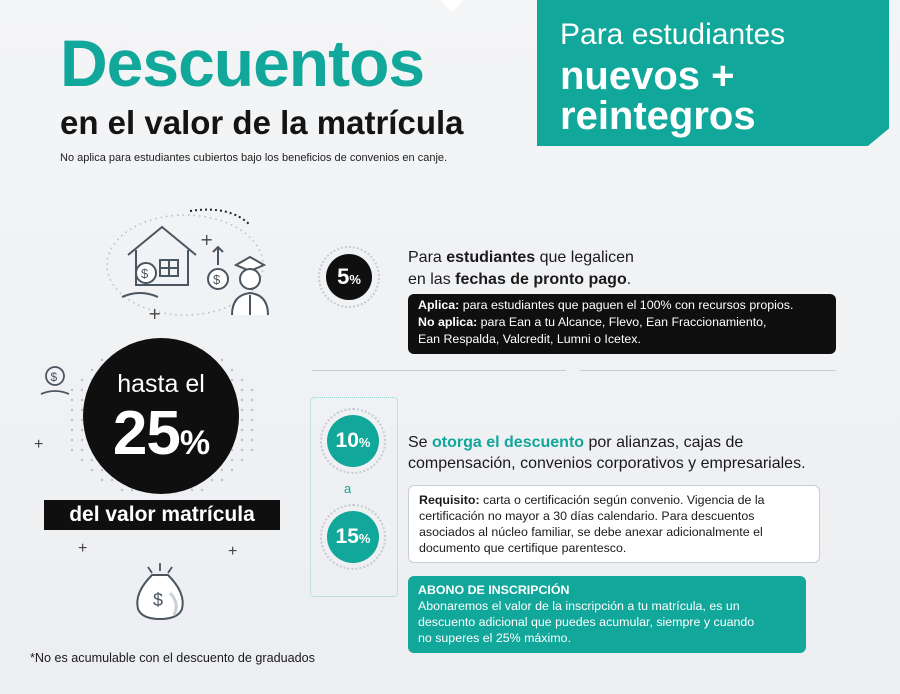  I want to click on credit-line-3: no superes el 25% máximo., so click(494, 638).